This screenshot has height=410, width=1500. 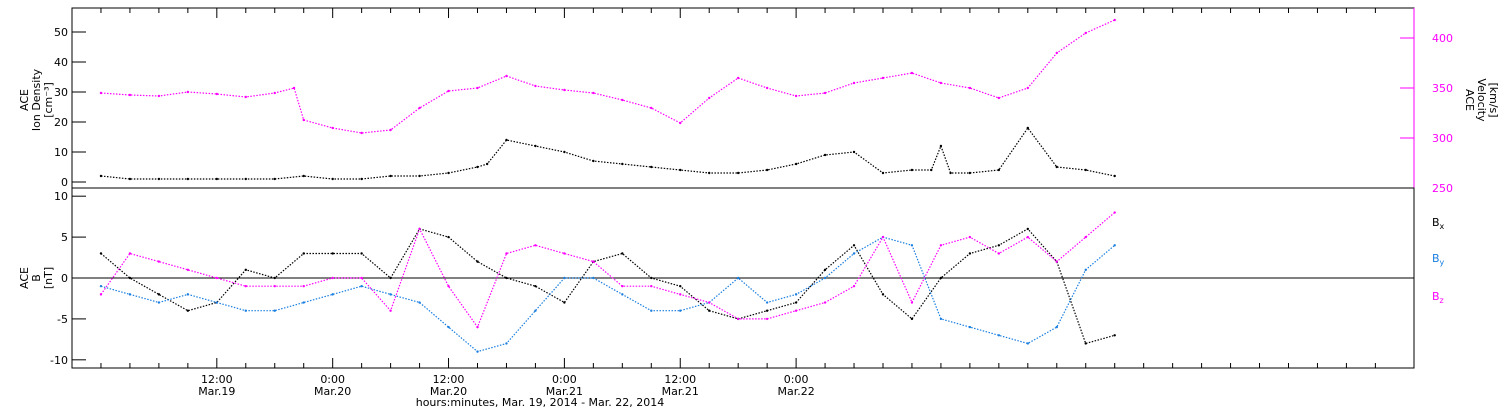 What do you see at coordinates (61, 92) in the screenshot?
I see `density-tick-label: 30` at bounding box center [61, 92].